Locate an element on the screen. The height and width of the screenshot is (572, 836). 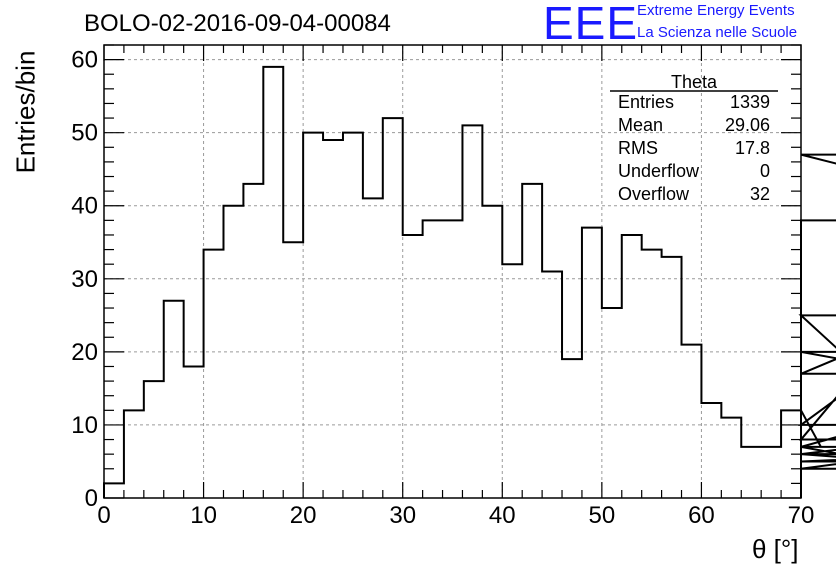
stats-box-title: Theta is located at coordinates (694, 82).